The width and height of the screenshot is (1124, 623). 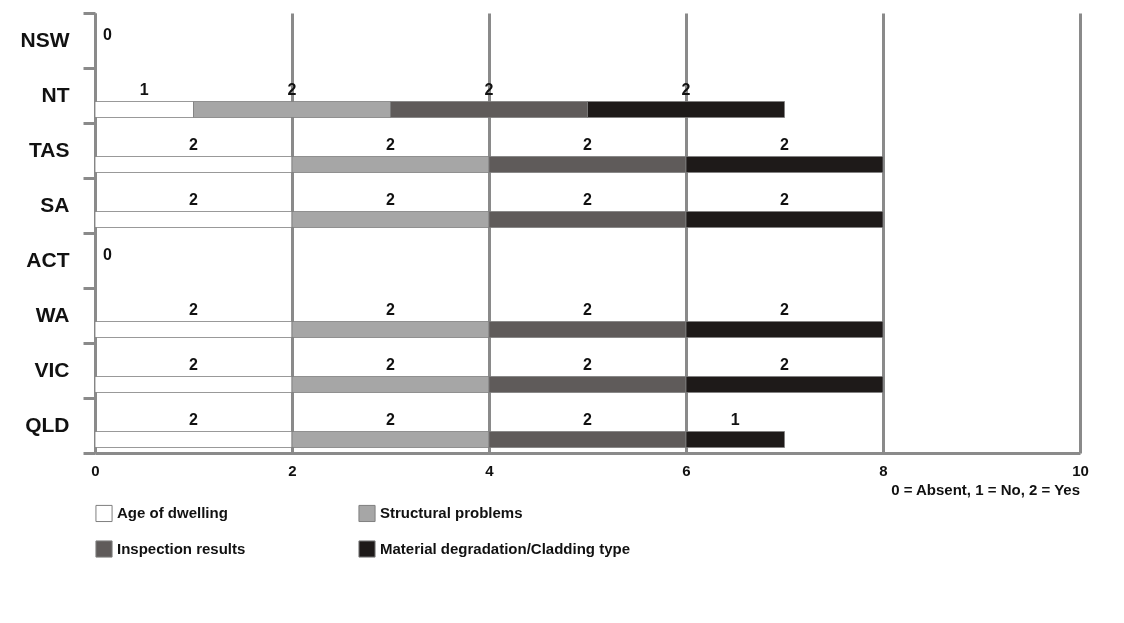 I want to click on x-tick-label: 6, so click(x=686, y=470).